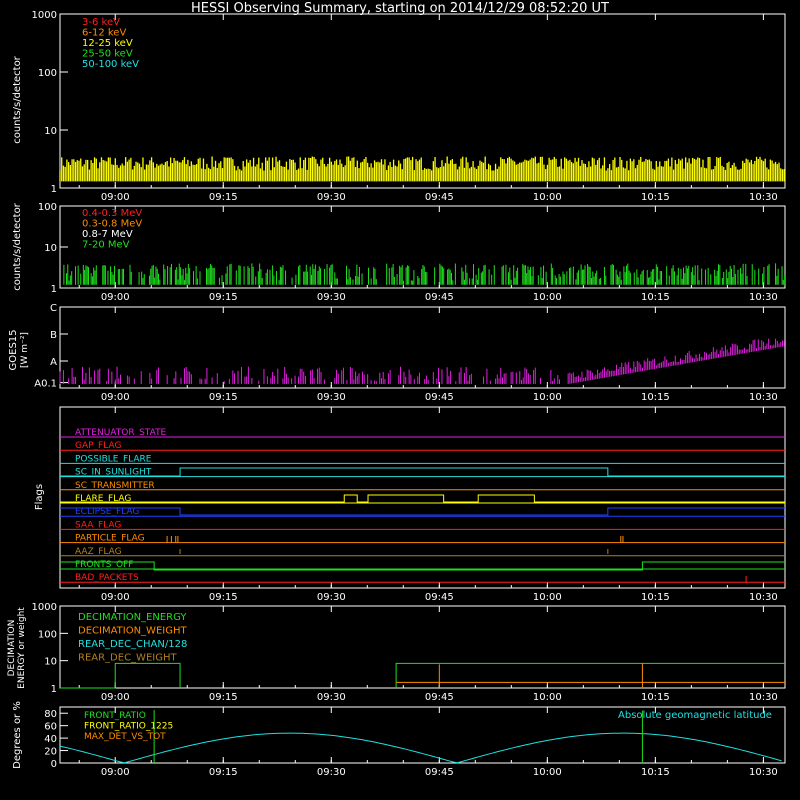  Describe the element at coordinates (98, 446) in the screenshot. I see `flag-label-gap-flag: GAP_FLAG` at that location.